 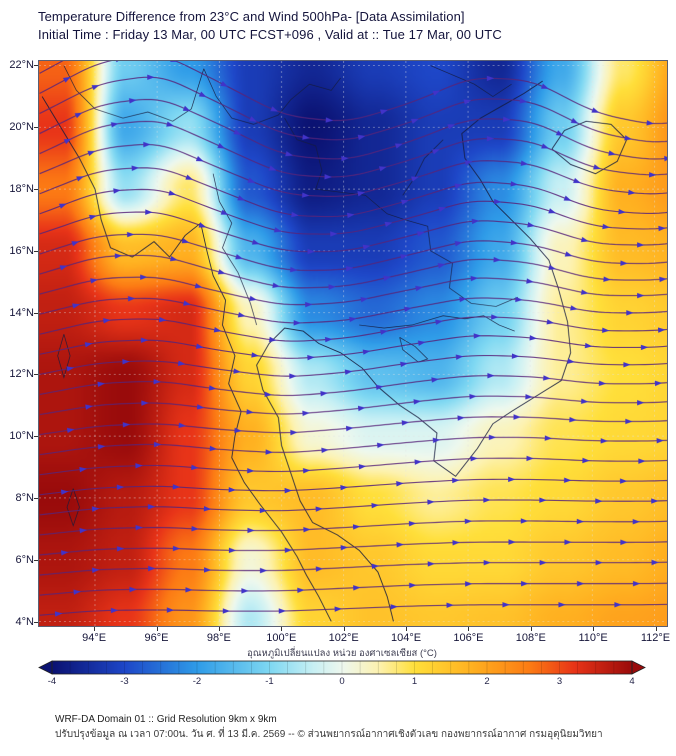 I want to click on colorbar-tick-labels: -4 -3 -2 -1 0 1 2 3 4, so click(x=342, y=681).